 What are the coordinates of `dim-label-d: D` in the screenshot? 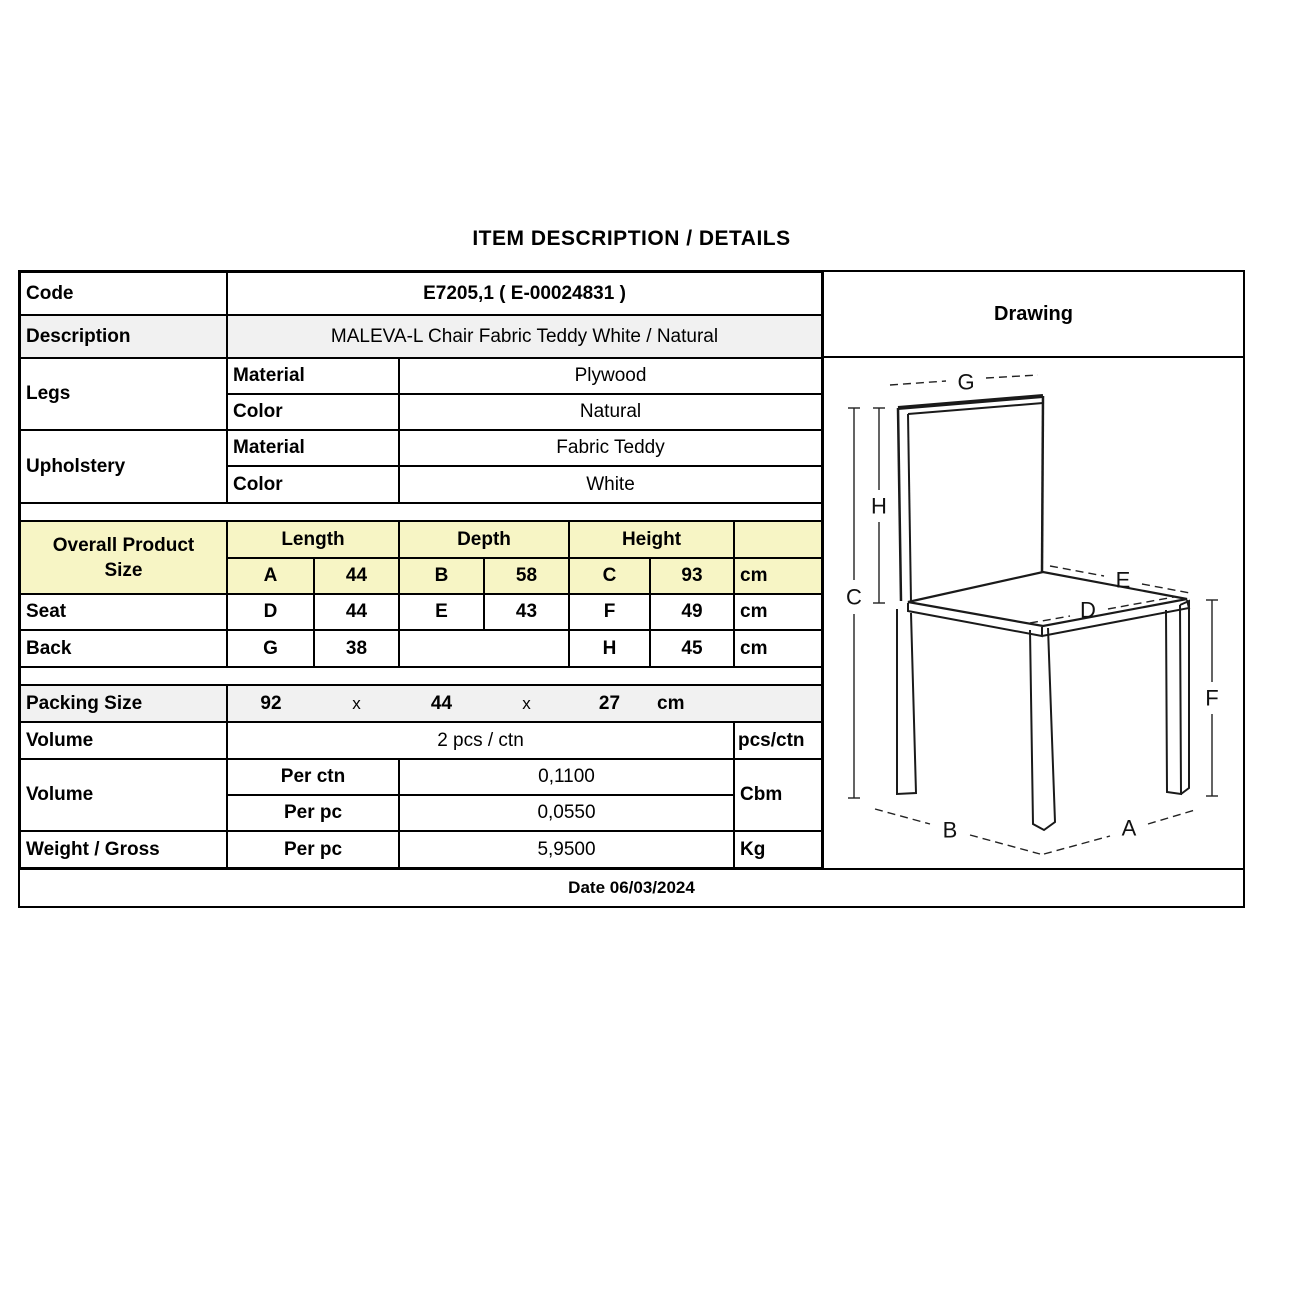 It's located at (1088, 610).